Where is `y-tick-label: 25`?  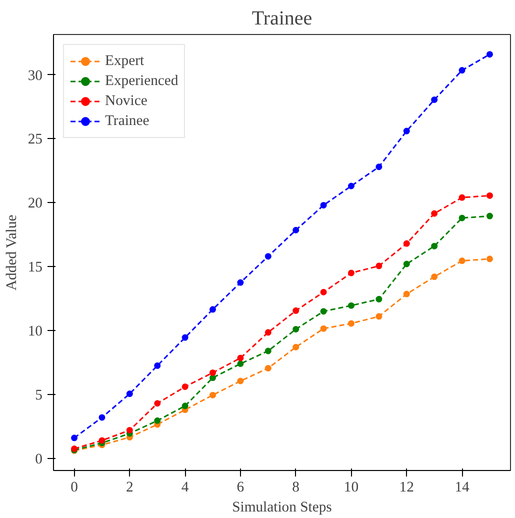 y-tick-label: 25 is located at coordinates (35, 140).